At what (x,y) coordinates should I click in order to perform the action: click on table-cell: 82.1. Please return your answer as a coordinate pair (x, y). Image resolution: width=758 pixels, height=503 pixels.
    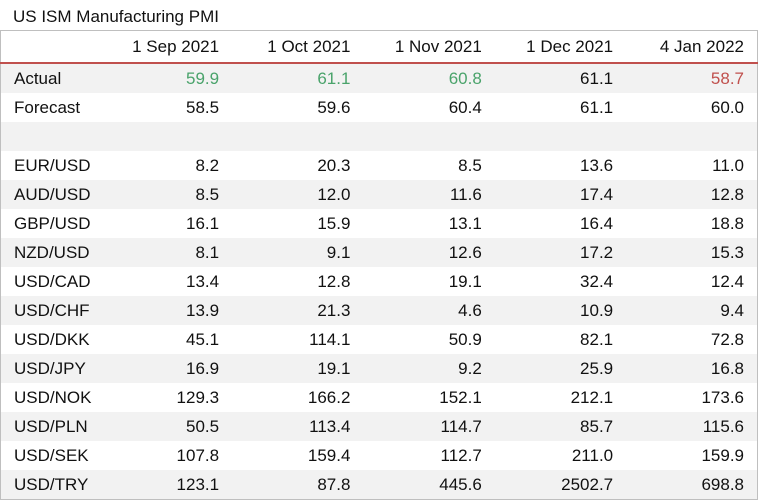
    Looking at the image, I should click on (560, 339).